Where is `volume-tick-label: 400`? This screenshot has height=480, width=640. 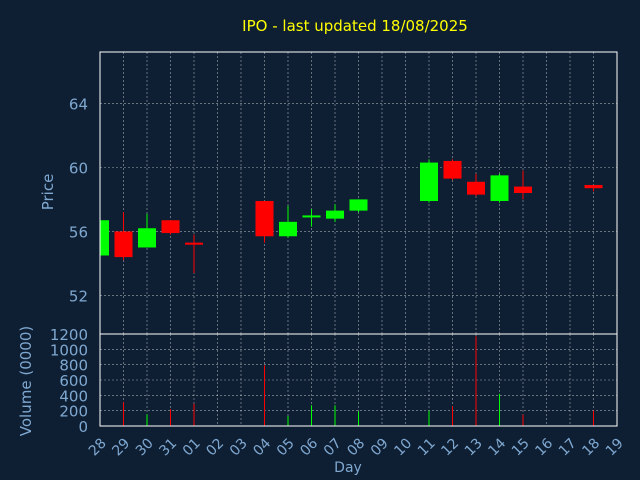
volume-tick-label: 400 is located at coordinates (73, 396).